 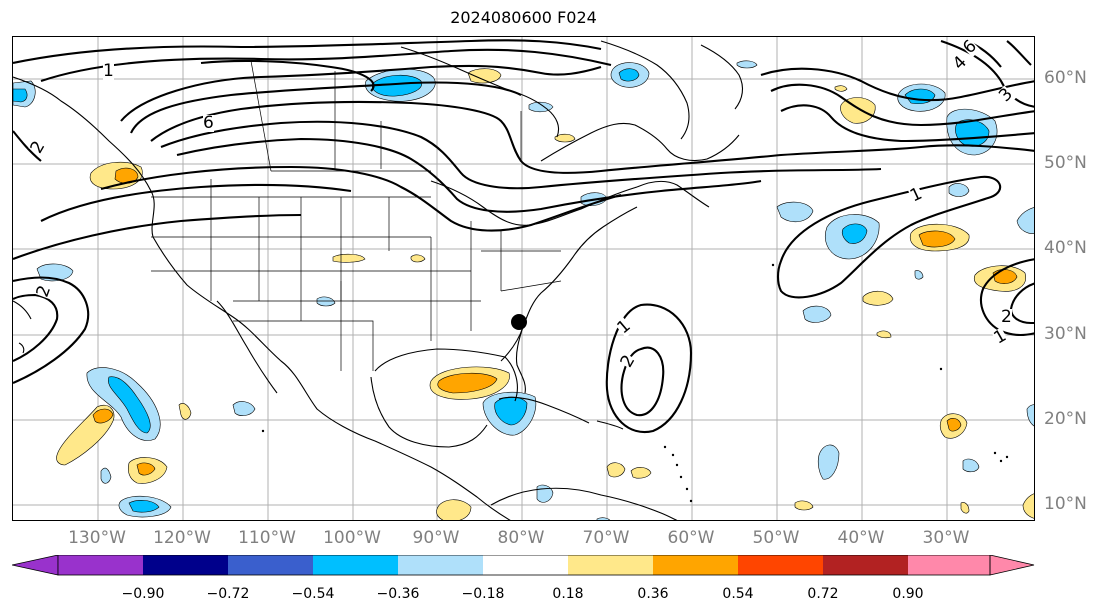 I want to click on lon-label: 40°W, so click(x=861, y=538).